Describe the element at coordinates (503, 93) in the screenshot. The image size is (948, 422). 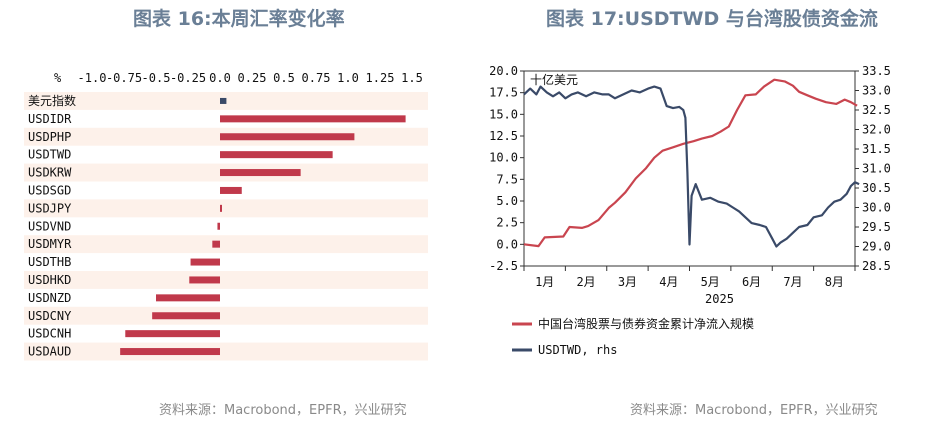
I see `left-y-tick-label: 17.5` at that location.